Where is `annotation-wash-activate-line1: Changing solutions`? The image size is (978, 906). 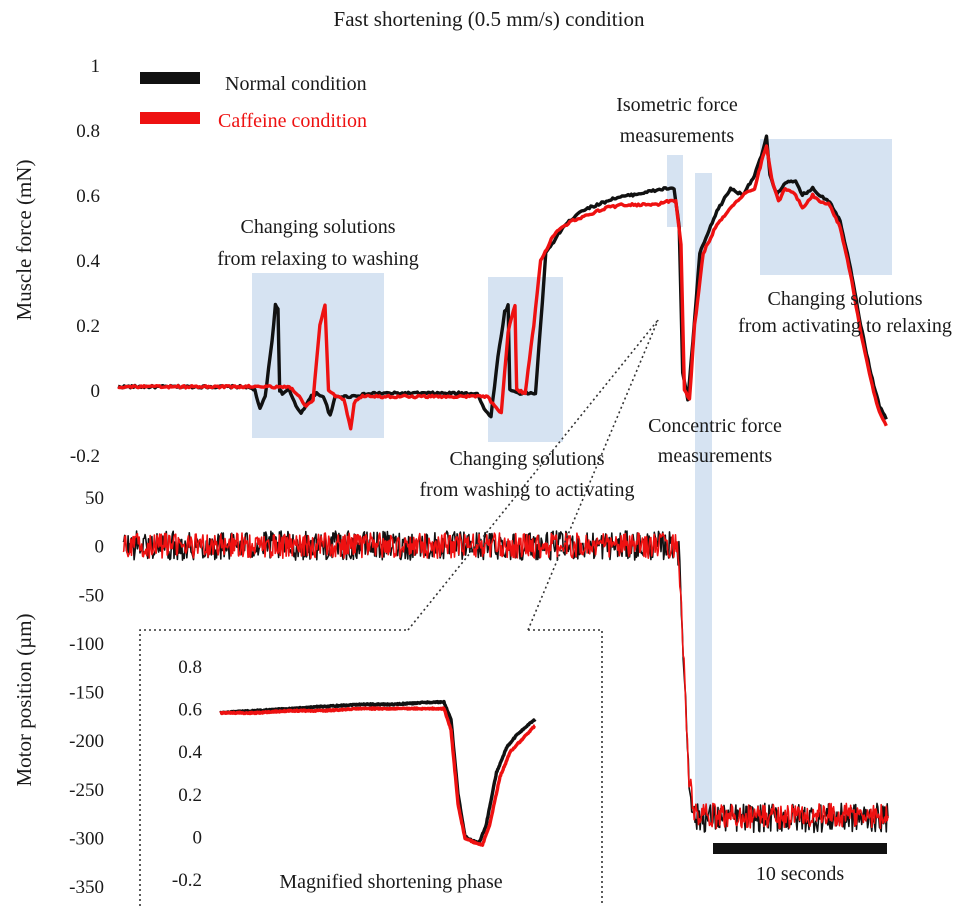 annotation-wash-activate-line1: Changing solutions is located at coordinates (526, 459).